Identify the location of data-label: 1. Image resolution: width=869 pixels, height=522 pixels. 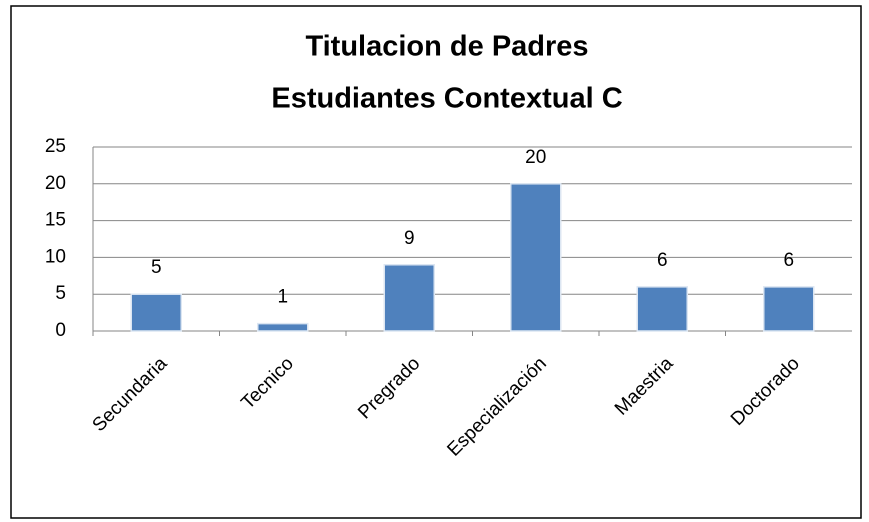
(282, 297).